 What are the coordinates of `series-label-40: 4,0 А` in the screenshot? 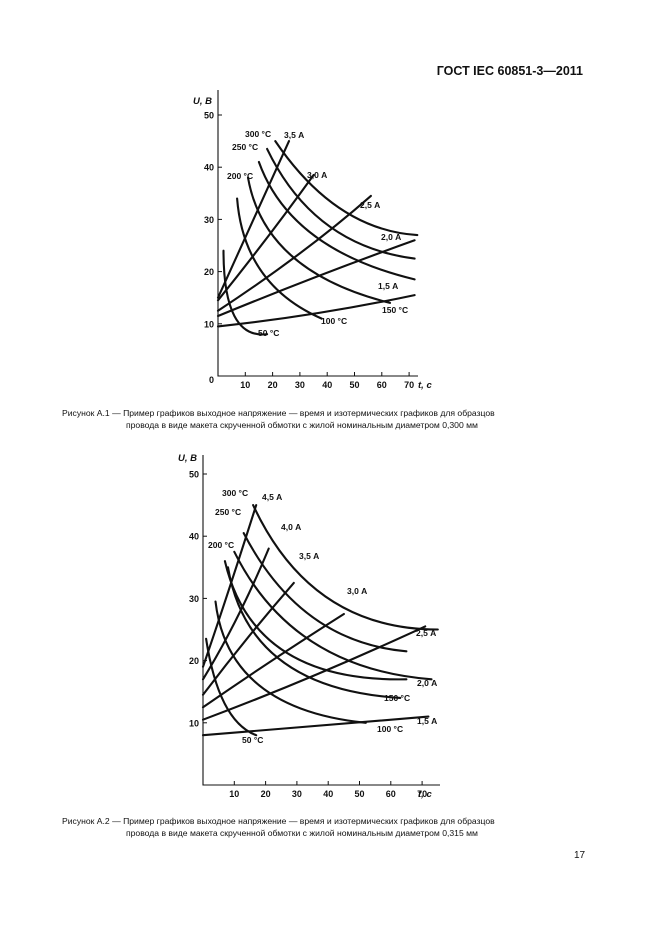 It's located at (291, 527).